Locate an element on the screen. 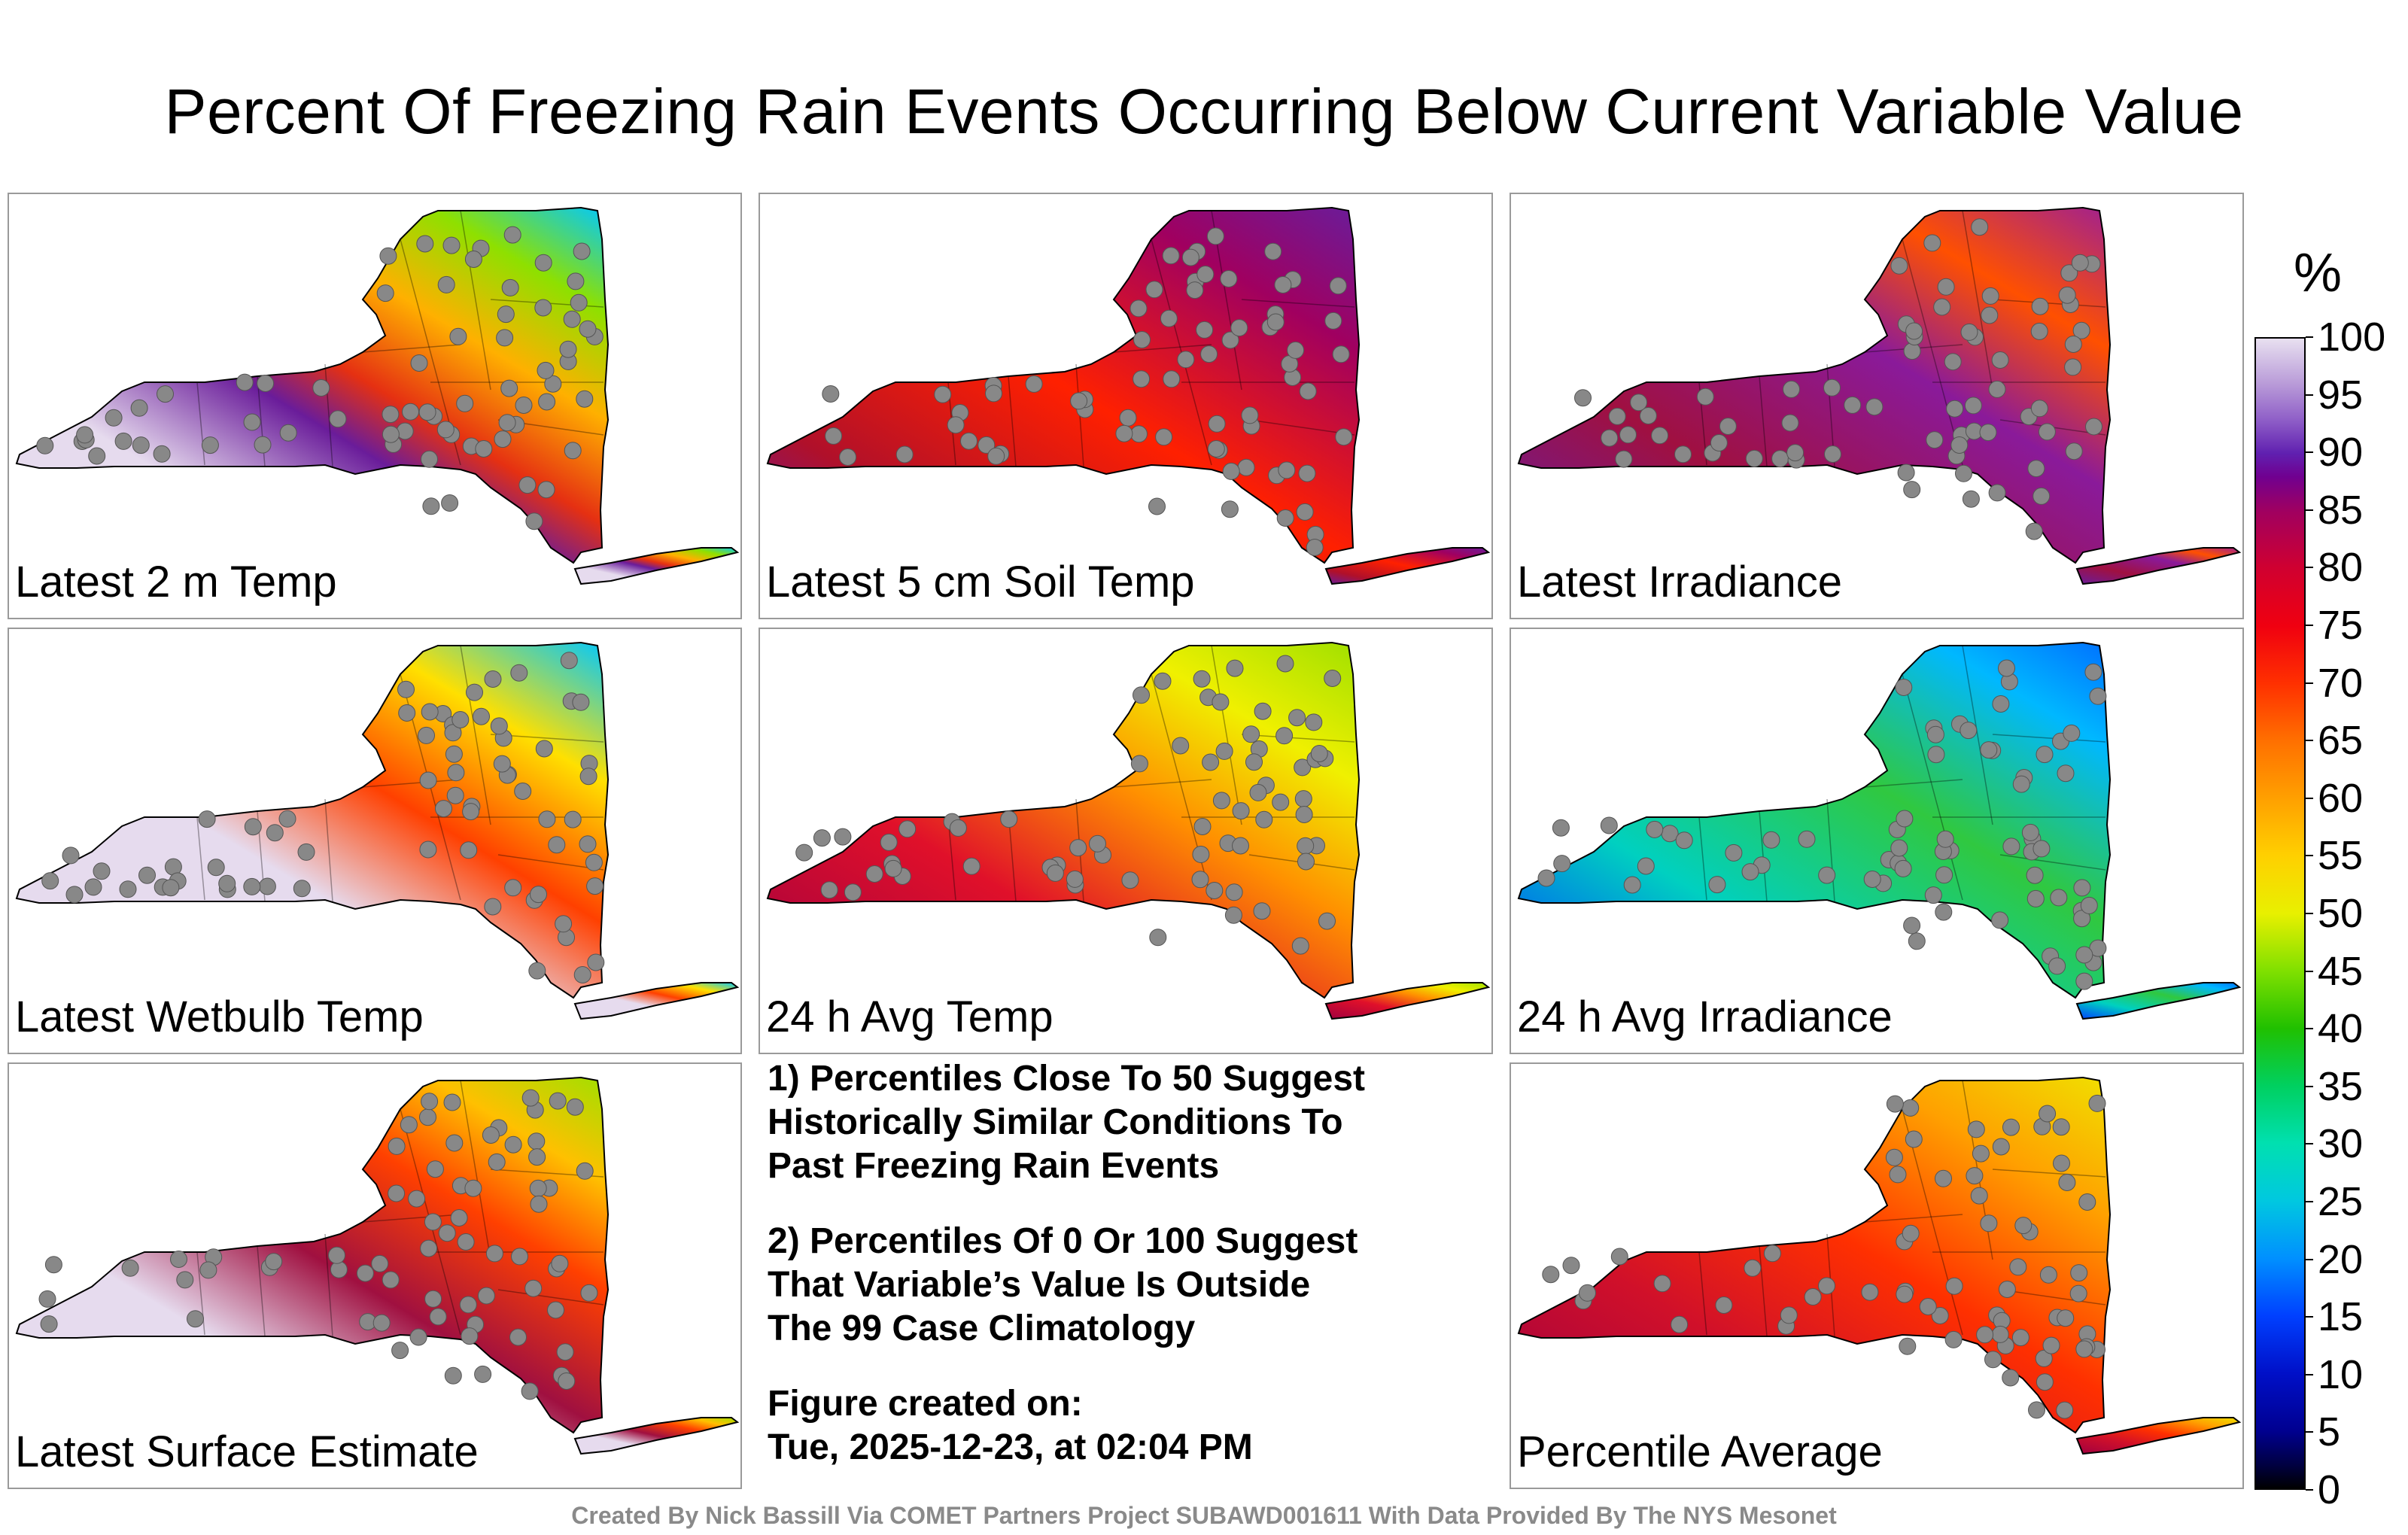 The width and height of the screenshot is (2408, 1535). panel-latest-2m-temp: Latest 2 m Temp is located at coordinates (375, 406).